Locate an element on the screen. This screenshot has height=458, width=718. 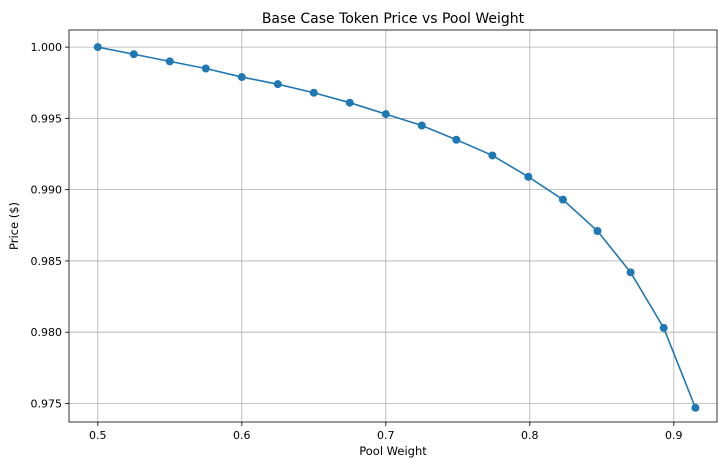
chart-title: Base Case Token Price vs Pool Weight is located at coordinates (393, 19).